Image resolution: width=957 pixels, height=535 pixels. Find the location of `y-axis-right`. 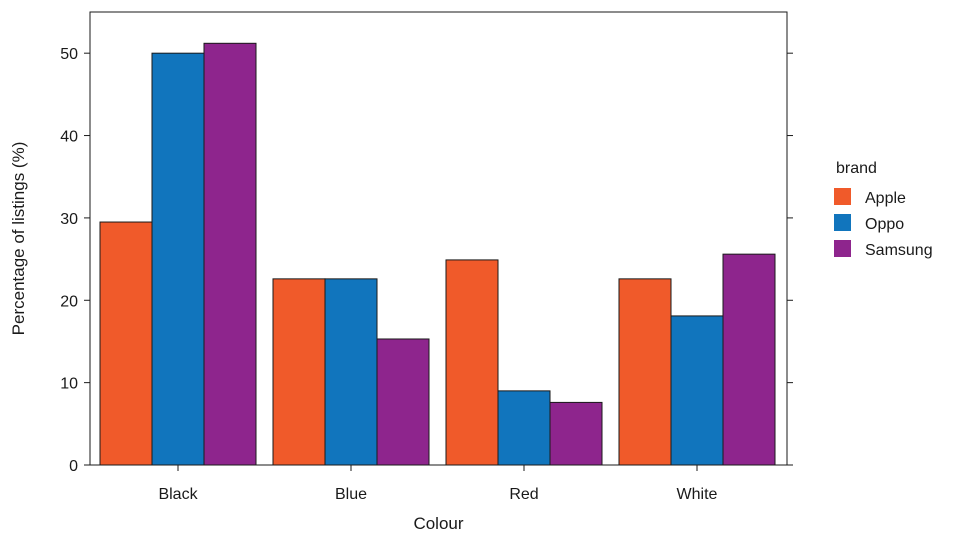

y-axis-right is located at coordinates (790, 259).